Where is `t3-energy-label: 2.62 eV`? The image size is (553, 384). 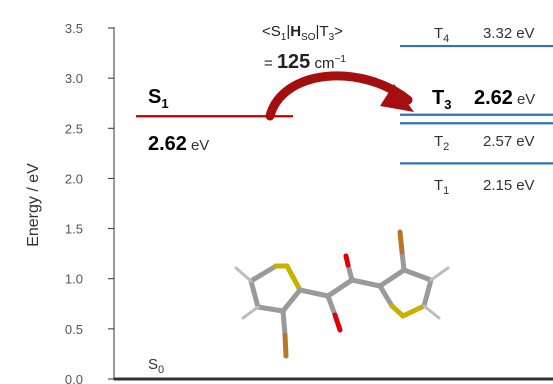
t3-energy-label: 2.62 eV is located at coordinates (504, 98).